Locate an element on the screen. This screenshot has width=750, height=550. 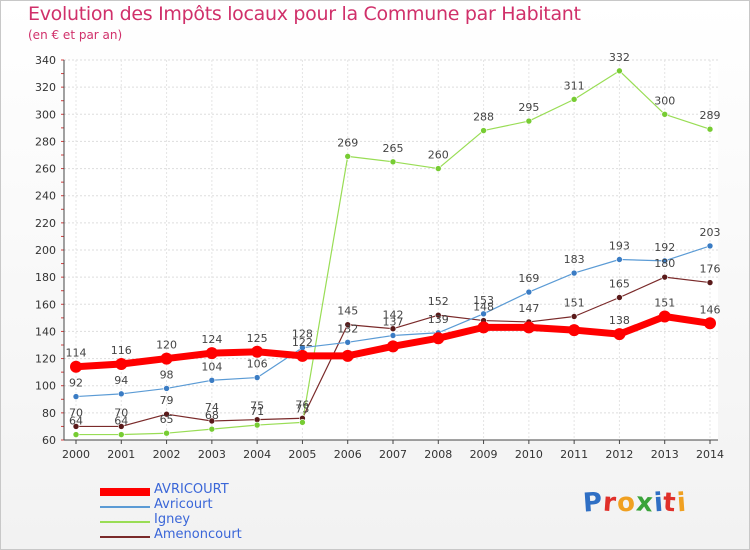
x-tick-label: 2010 is located at coordinates (529, 454).